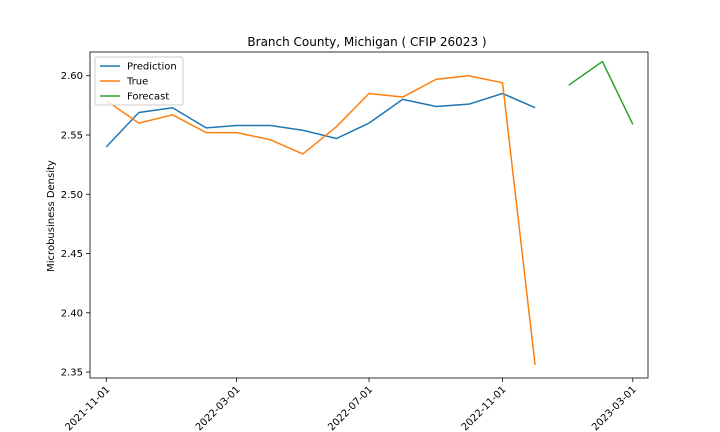  What do you see at coordinates (218, 408) in the screenshot?
I see `x-tick-label: 2022-03-01` at bounding box center [218, 408].